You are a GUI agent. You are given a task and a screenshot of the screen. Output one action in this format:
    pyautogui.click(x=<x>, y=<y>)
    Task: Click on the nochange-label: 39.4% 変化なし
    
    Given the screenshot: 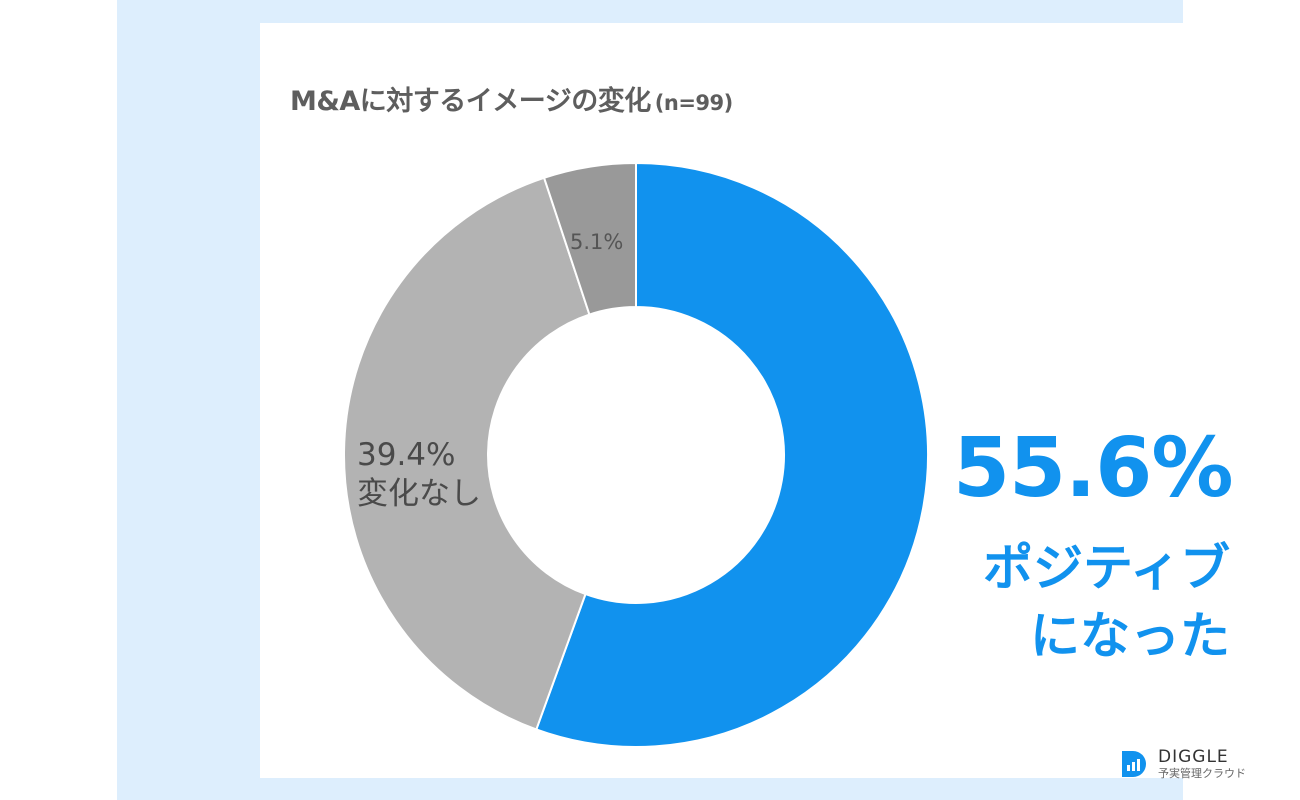 What is the action you would take?
    pyautogui.click(x=419, y=475)
    